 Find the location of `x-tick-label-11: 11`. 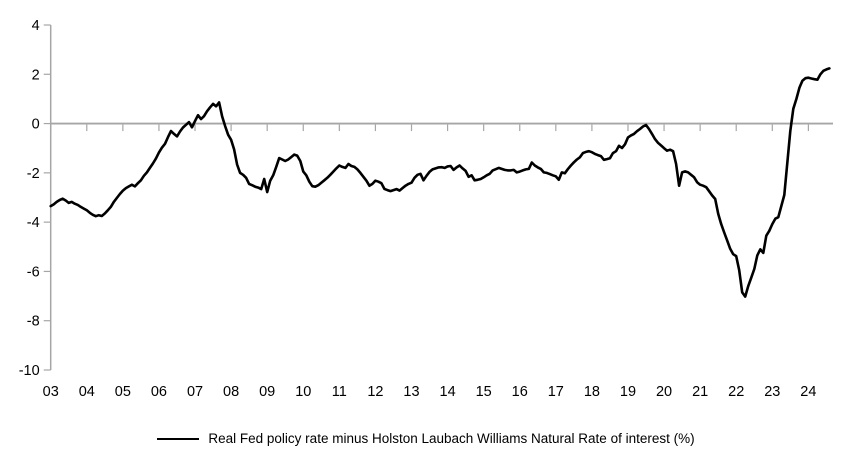

x-tick-label-11: 11 is located at coordinates (339, 392).